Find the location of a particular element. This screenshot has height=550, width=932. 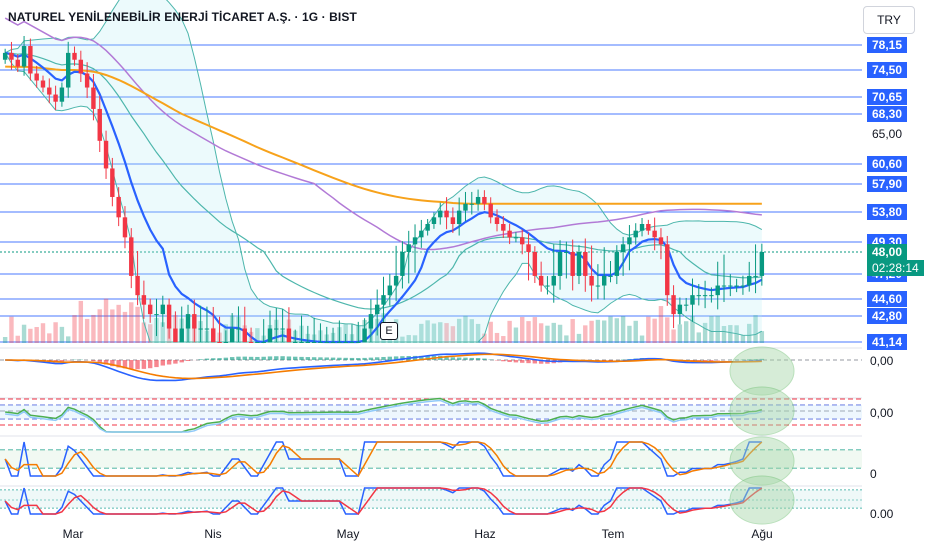

macd-line is located at coordinates (383, 367).